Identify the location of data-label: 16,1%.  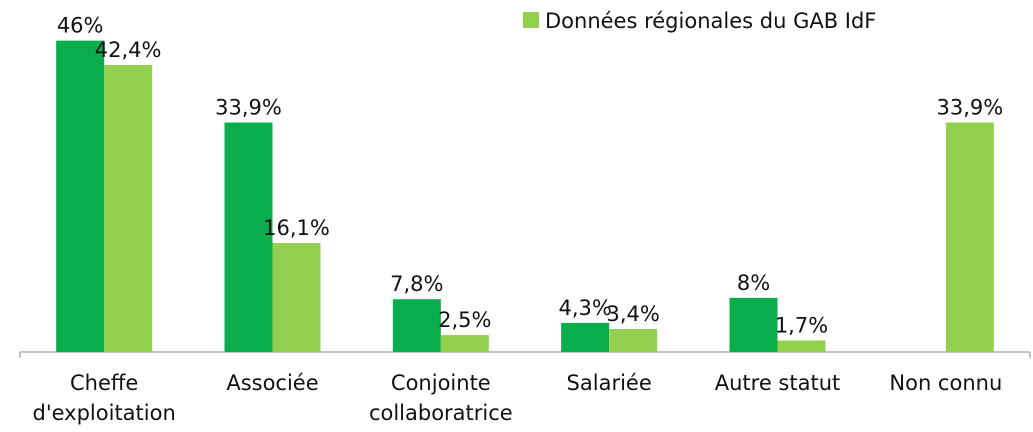
(296, 228).